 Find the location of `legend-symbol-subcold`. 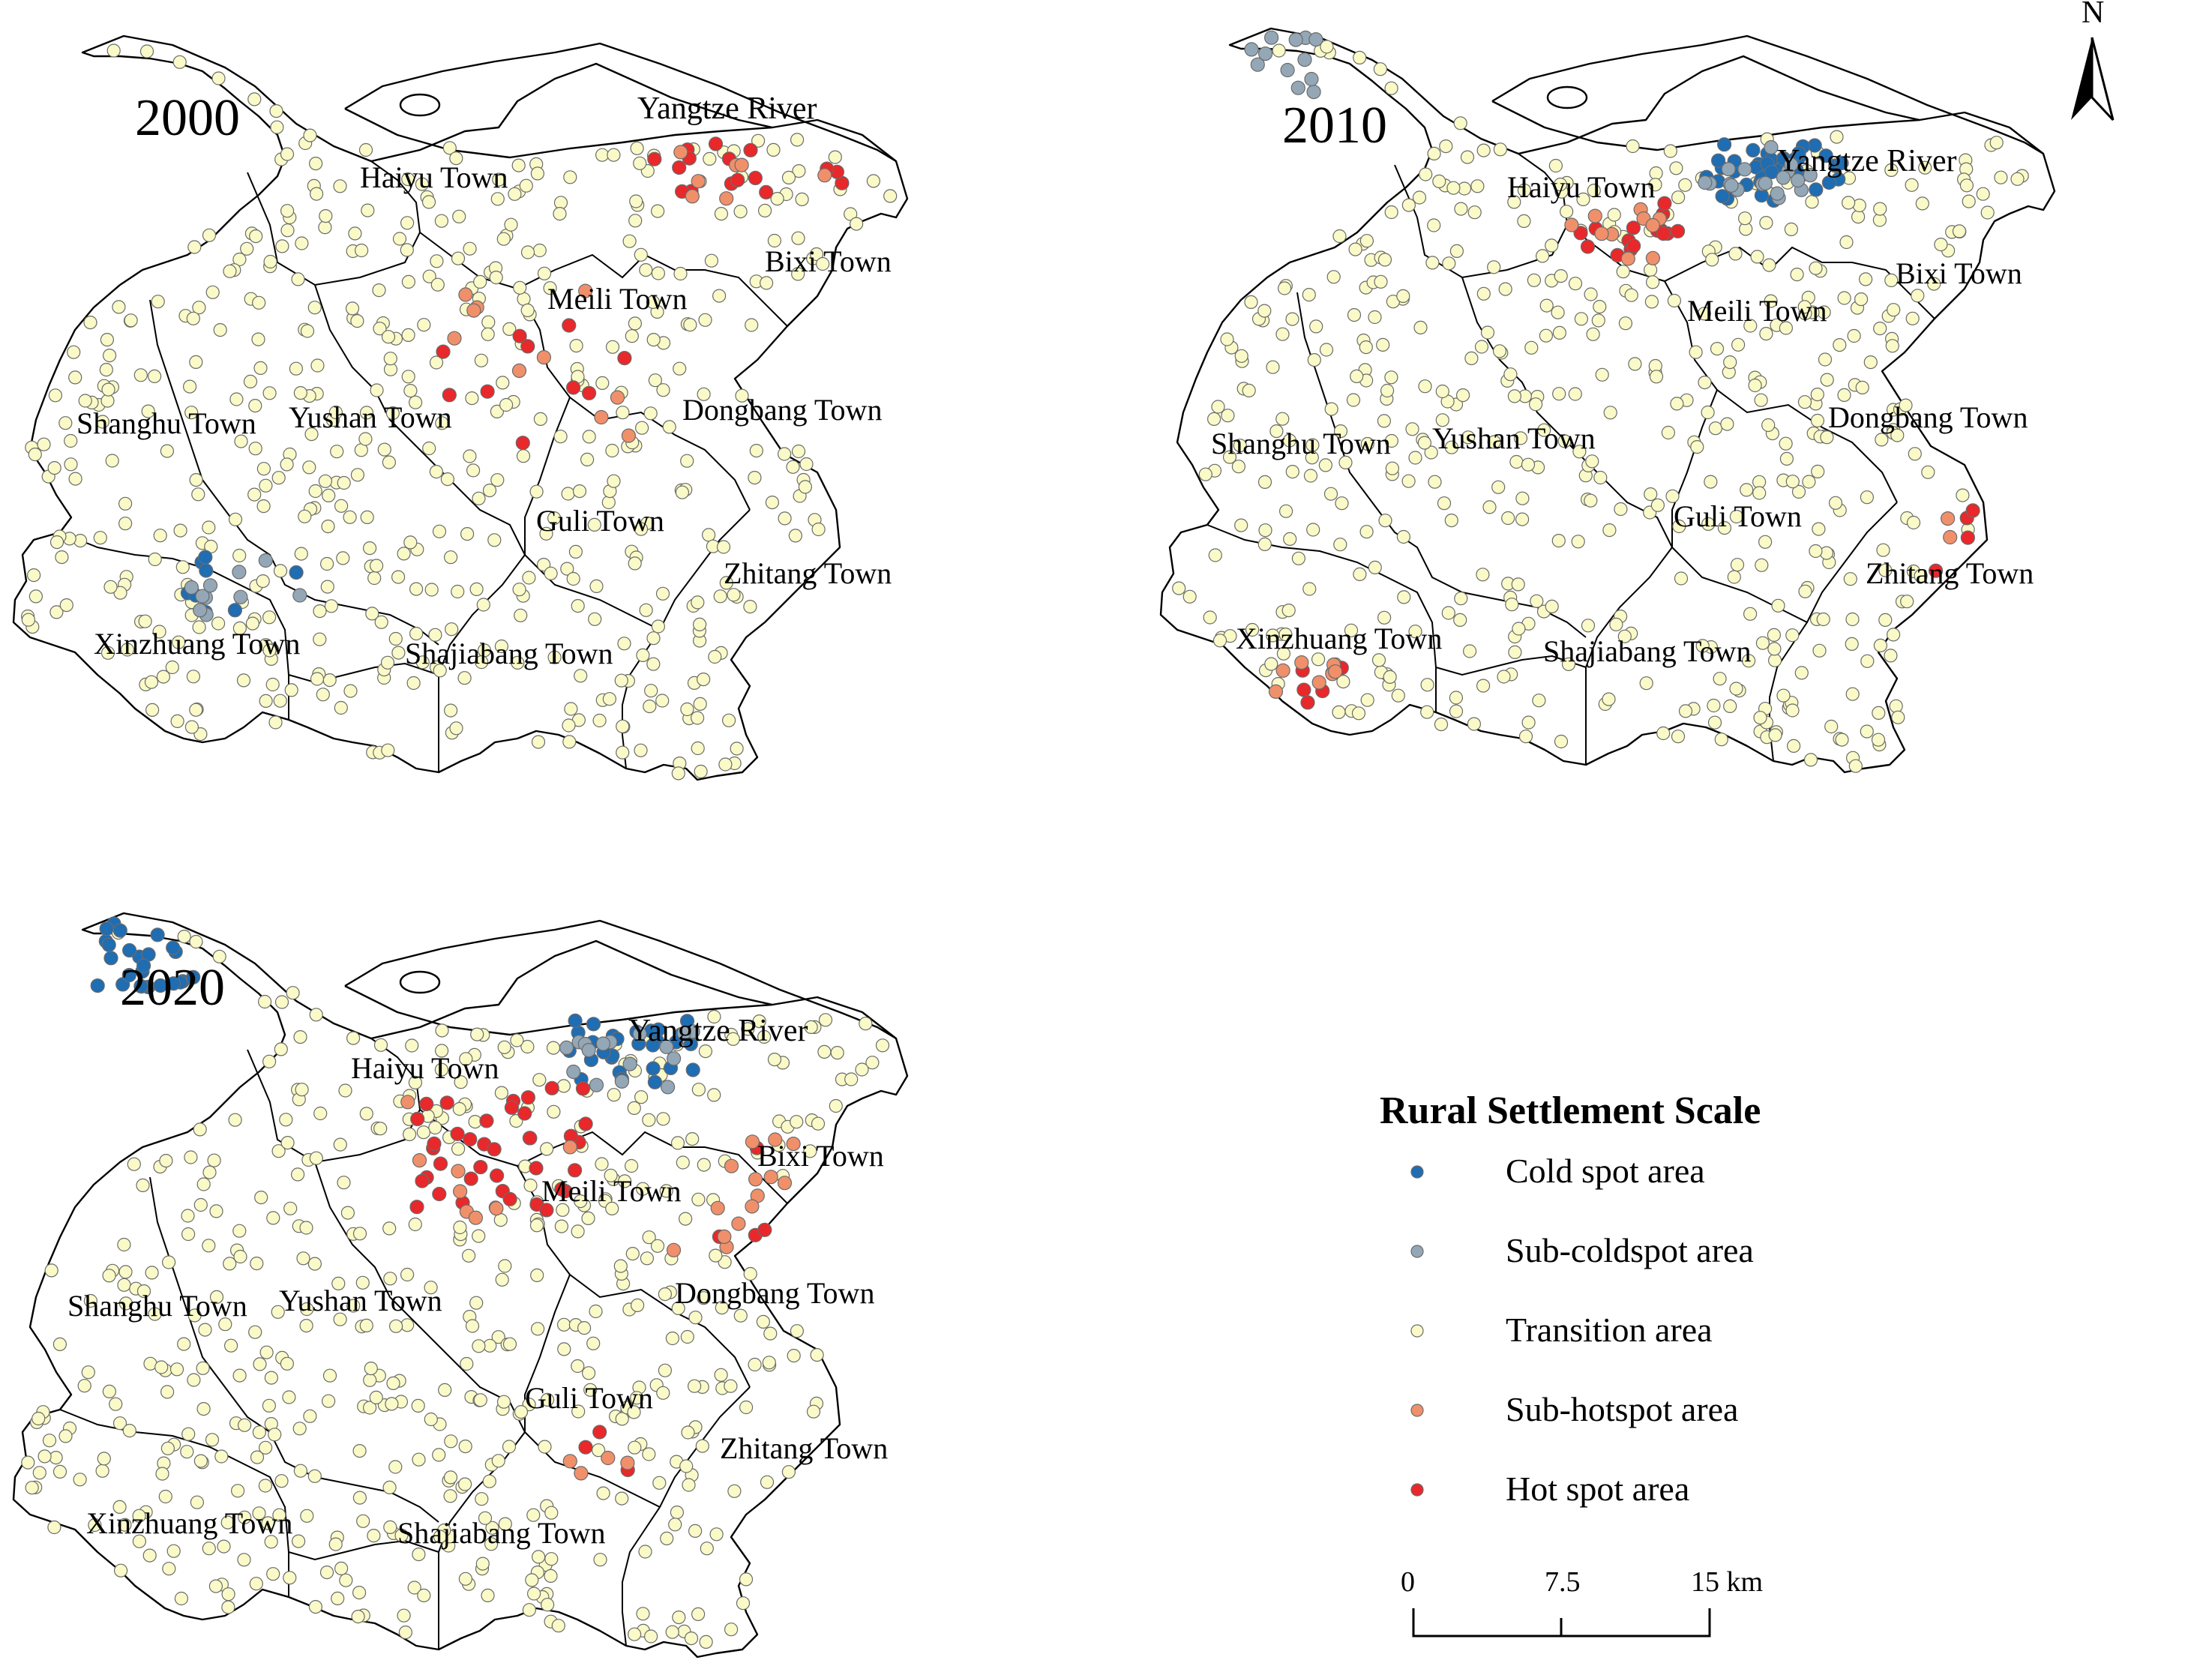

legend-symbol-subcold is located at coordinates (1417, 1251).